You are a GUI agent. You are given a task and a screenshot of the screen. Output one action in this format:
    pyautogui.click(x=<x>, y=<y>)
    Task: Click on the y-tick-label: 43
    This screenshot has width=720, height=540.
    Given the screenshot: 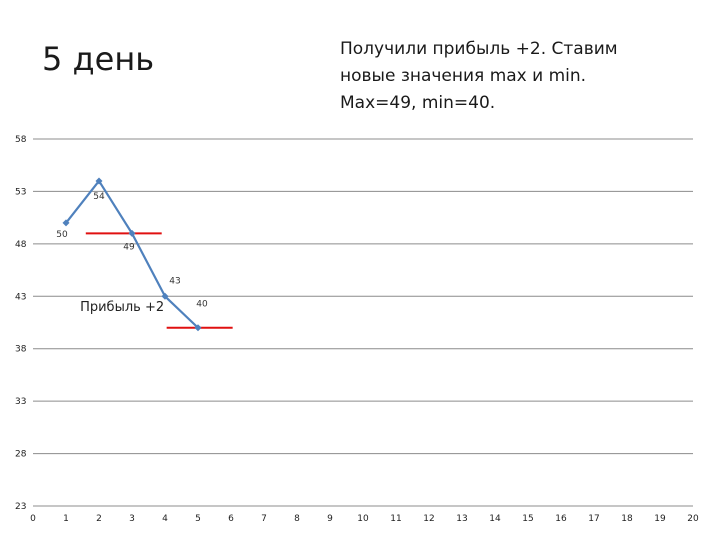 What is the action you would take?
    pyautogui.click(x=20, y=297)
    